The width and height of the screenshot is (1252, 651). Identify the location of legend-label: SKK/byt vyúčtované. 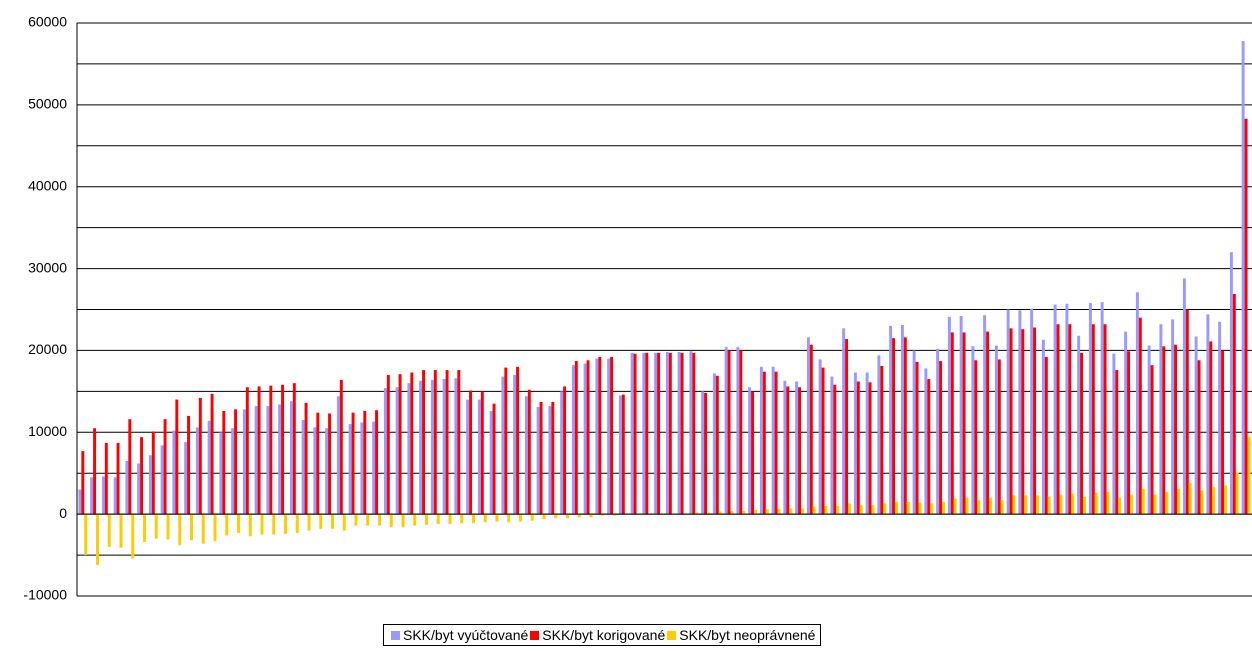
(466, 635).